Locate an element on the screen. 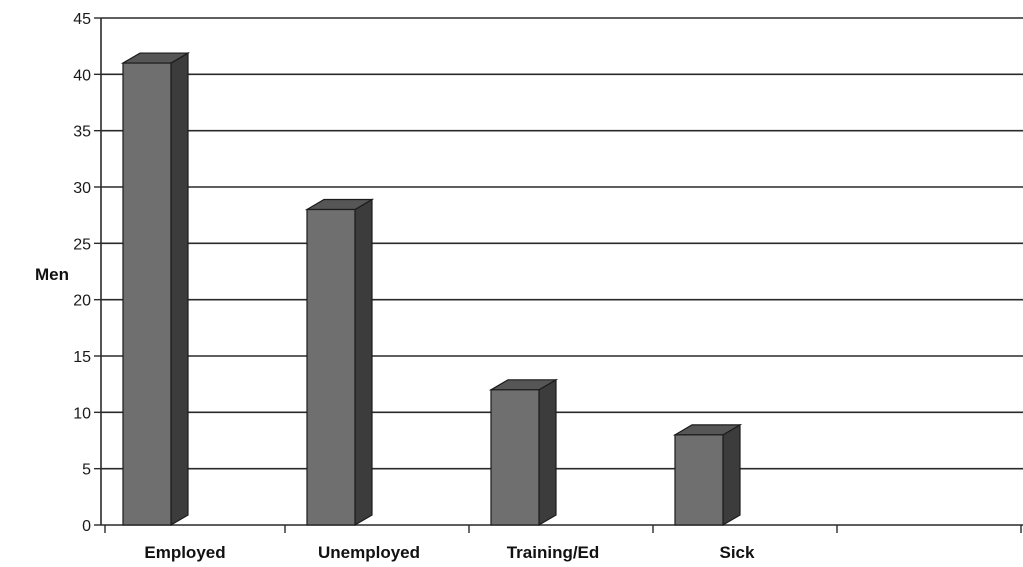 The image size is (1023, 567). y-tick-label: 5 is located at coordinates (86, 470).